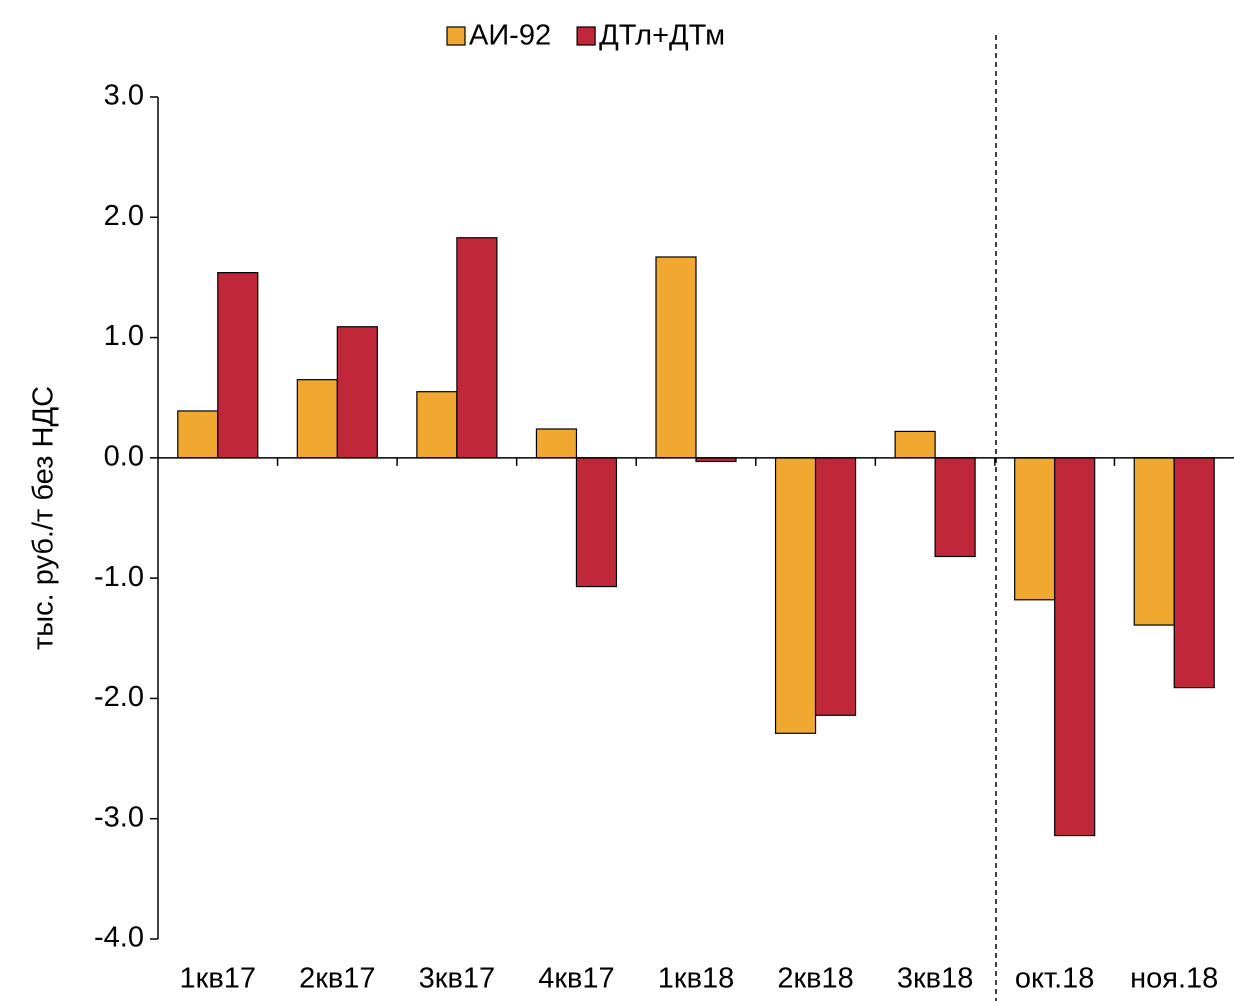  I want to click on y-tick-label: 3.0, so click(124, 96).